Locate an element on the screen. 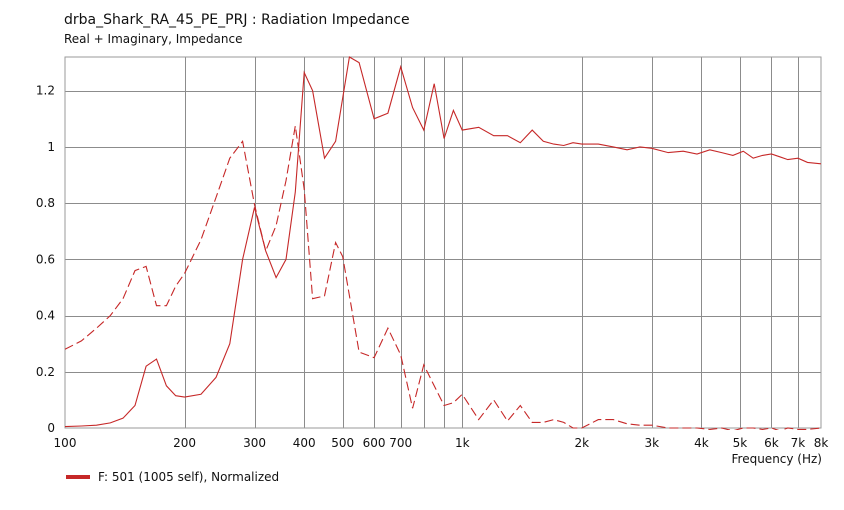 The width and height of the screenshot is (844, 510). x-tick-label: 600 is located at coordinates (374, 443).